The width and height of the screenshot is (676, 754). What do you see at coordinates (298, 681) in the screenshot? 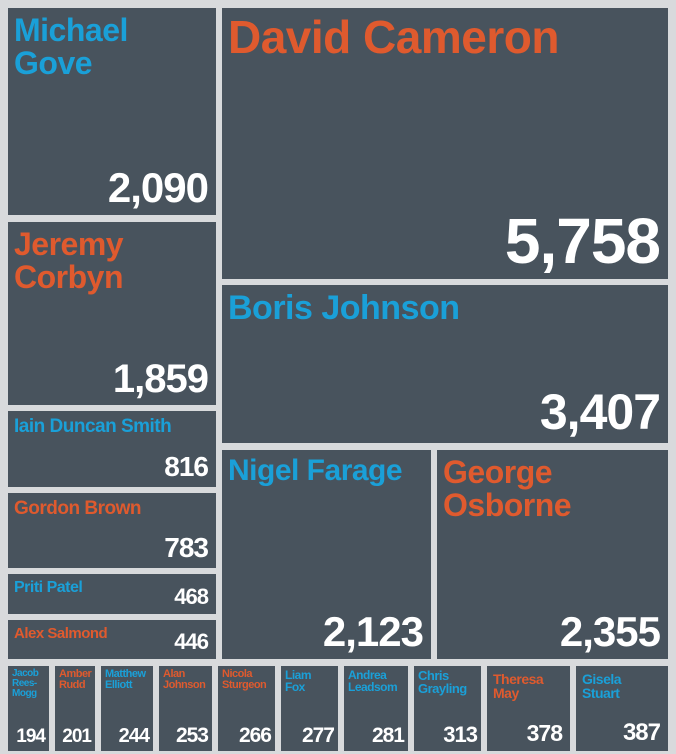
I see `tile-name-label: Liam Fox` at bounding box center [298, 681].